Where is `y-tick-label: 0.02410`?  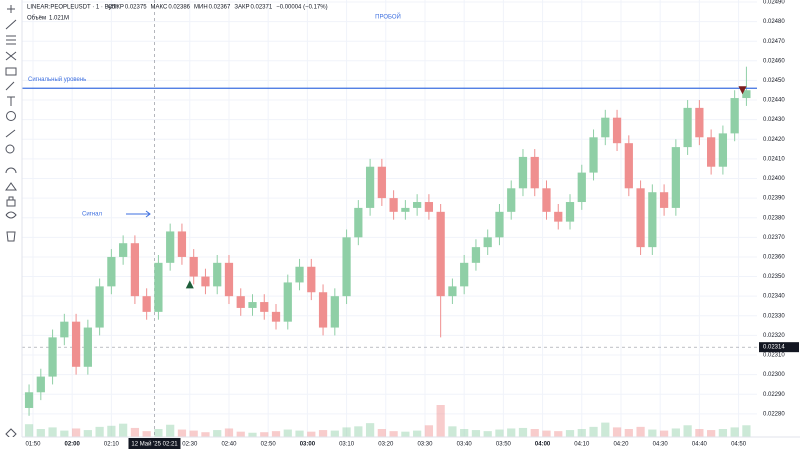
y-tick-label: 0.02410 is located at coordinates (774, 159).